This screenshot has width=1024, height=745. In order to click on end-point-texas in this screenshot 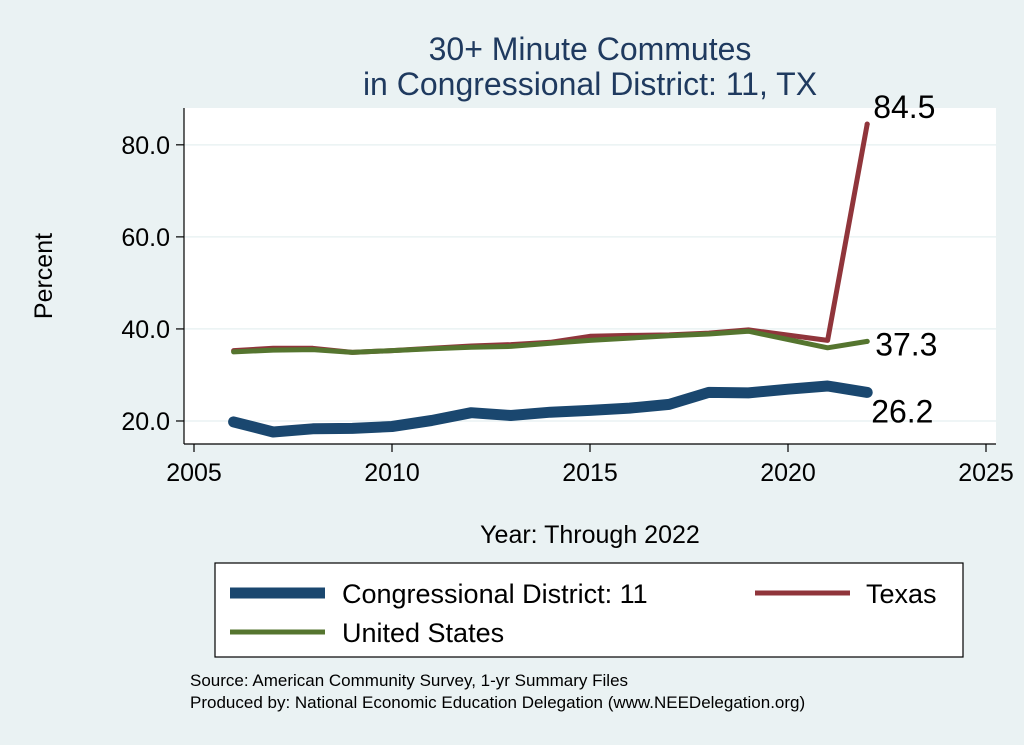, I will do `click(867, 124)`.